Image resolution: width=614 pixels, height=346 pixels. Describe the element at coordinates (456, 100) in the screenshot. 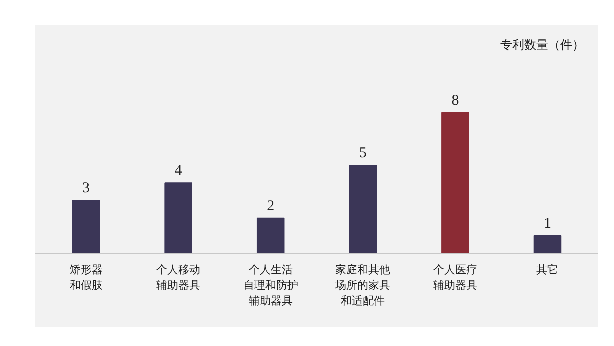

I see `data-label: 8` at that location.